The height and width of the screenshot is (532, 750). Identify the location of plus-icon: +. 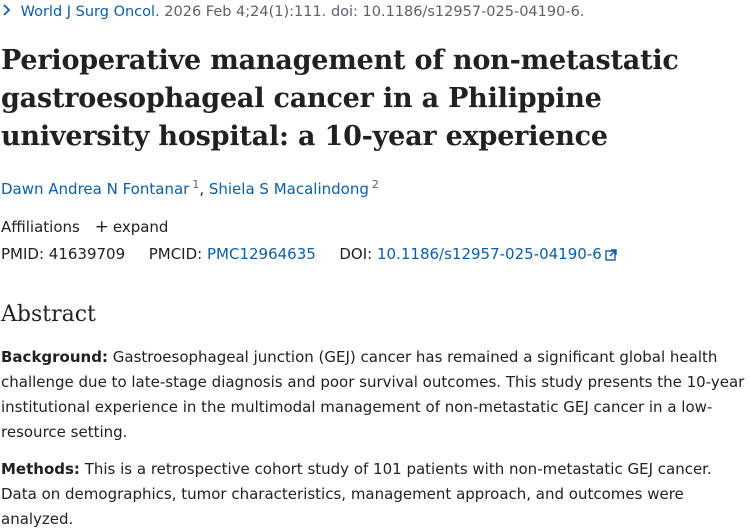
(101, 227).